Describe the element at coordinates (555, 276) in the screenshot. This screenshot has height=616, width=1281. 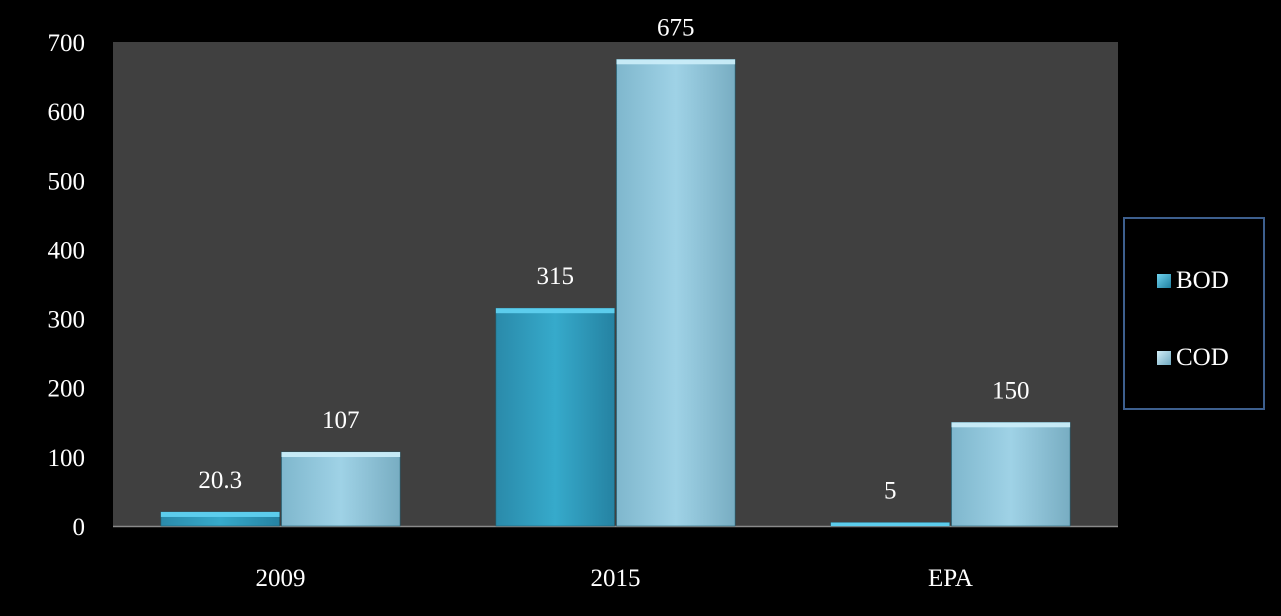
I see `data-label-bod-2015: 315` at that location.